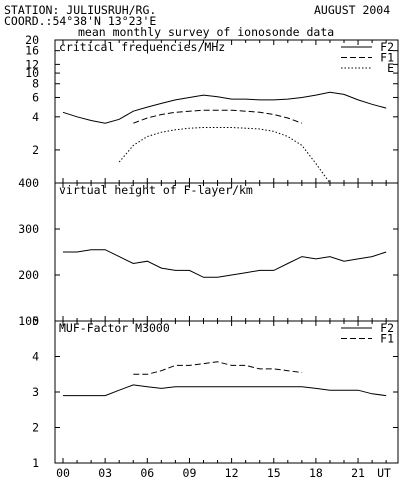 Image resolution: width=408 pixels, height=480 pixels. Describe the element at coordinates (35, 392) in the screenshot. I see `y-tick-label: 3` at that location.